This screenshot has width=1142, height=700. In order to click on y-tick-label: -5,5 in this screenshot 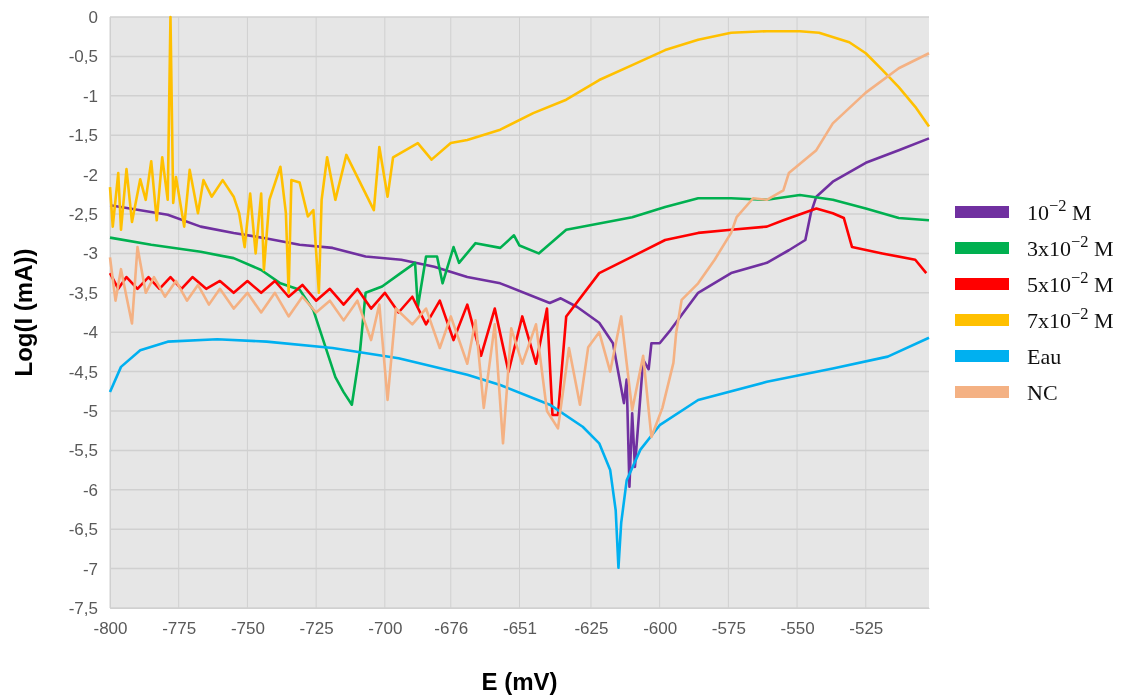, I will do `click(83, 451)`.